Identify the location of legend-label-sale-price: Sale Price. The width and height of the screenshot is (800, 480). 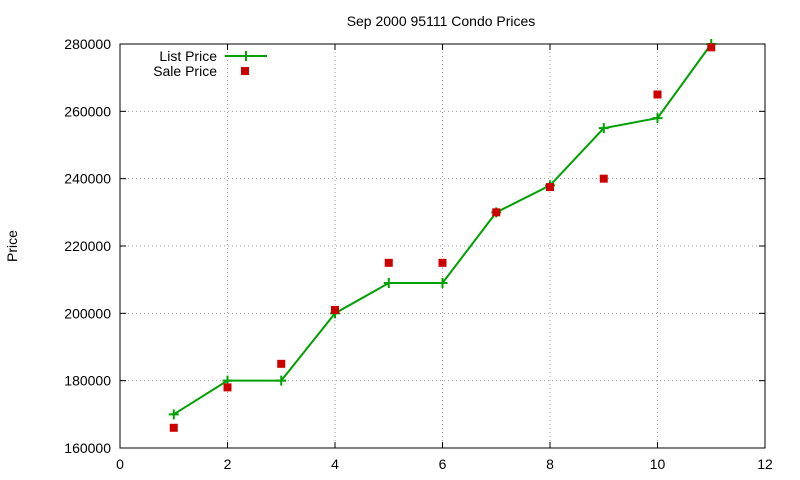
(185, 71).